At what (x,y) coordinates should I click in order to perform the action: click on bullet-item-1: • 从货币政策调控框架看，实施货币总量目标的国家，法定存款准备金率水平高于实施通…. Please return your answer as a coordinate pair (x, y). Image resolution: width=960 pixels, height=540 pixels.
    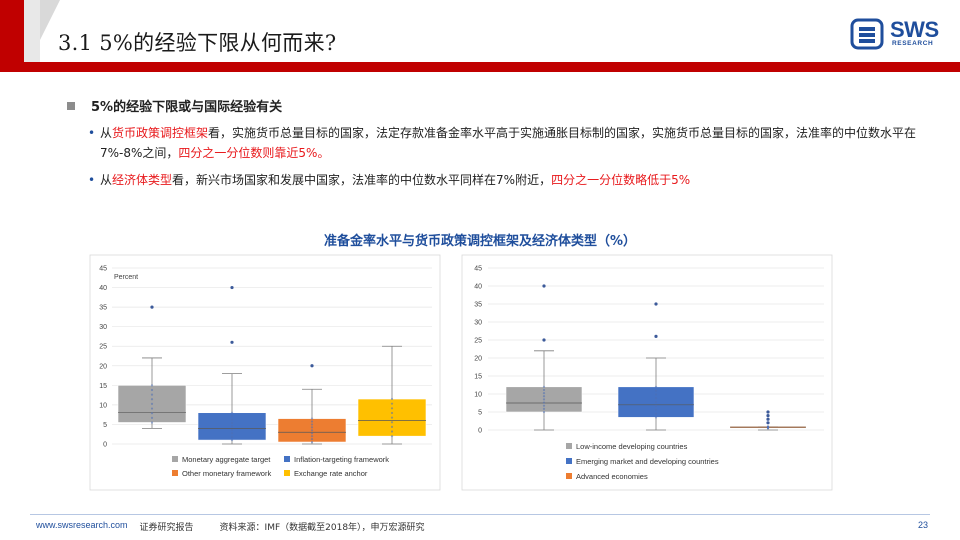
    Looking at the image, I should click on (504, 143).